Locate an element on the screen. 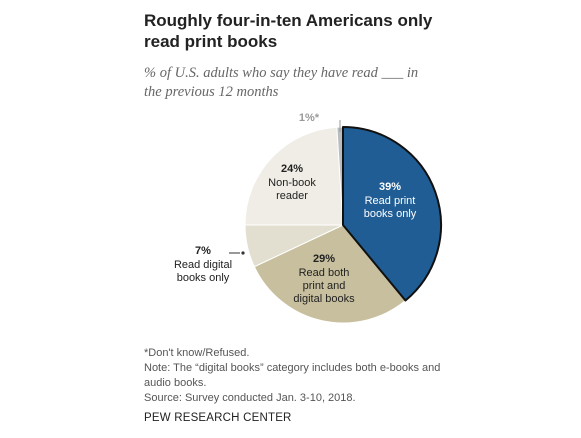 The height and width of the screenshot is (438, 581). title-line-1: Roughly four-in-ten Americans only is located at coordinates (288, 20).